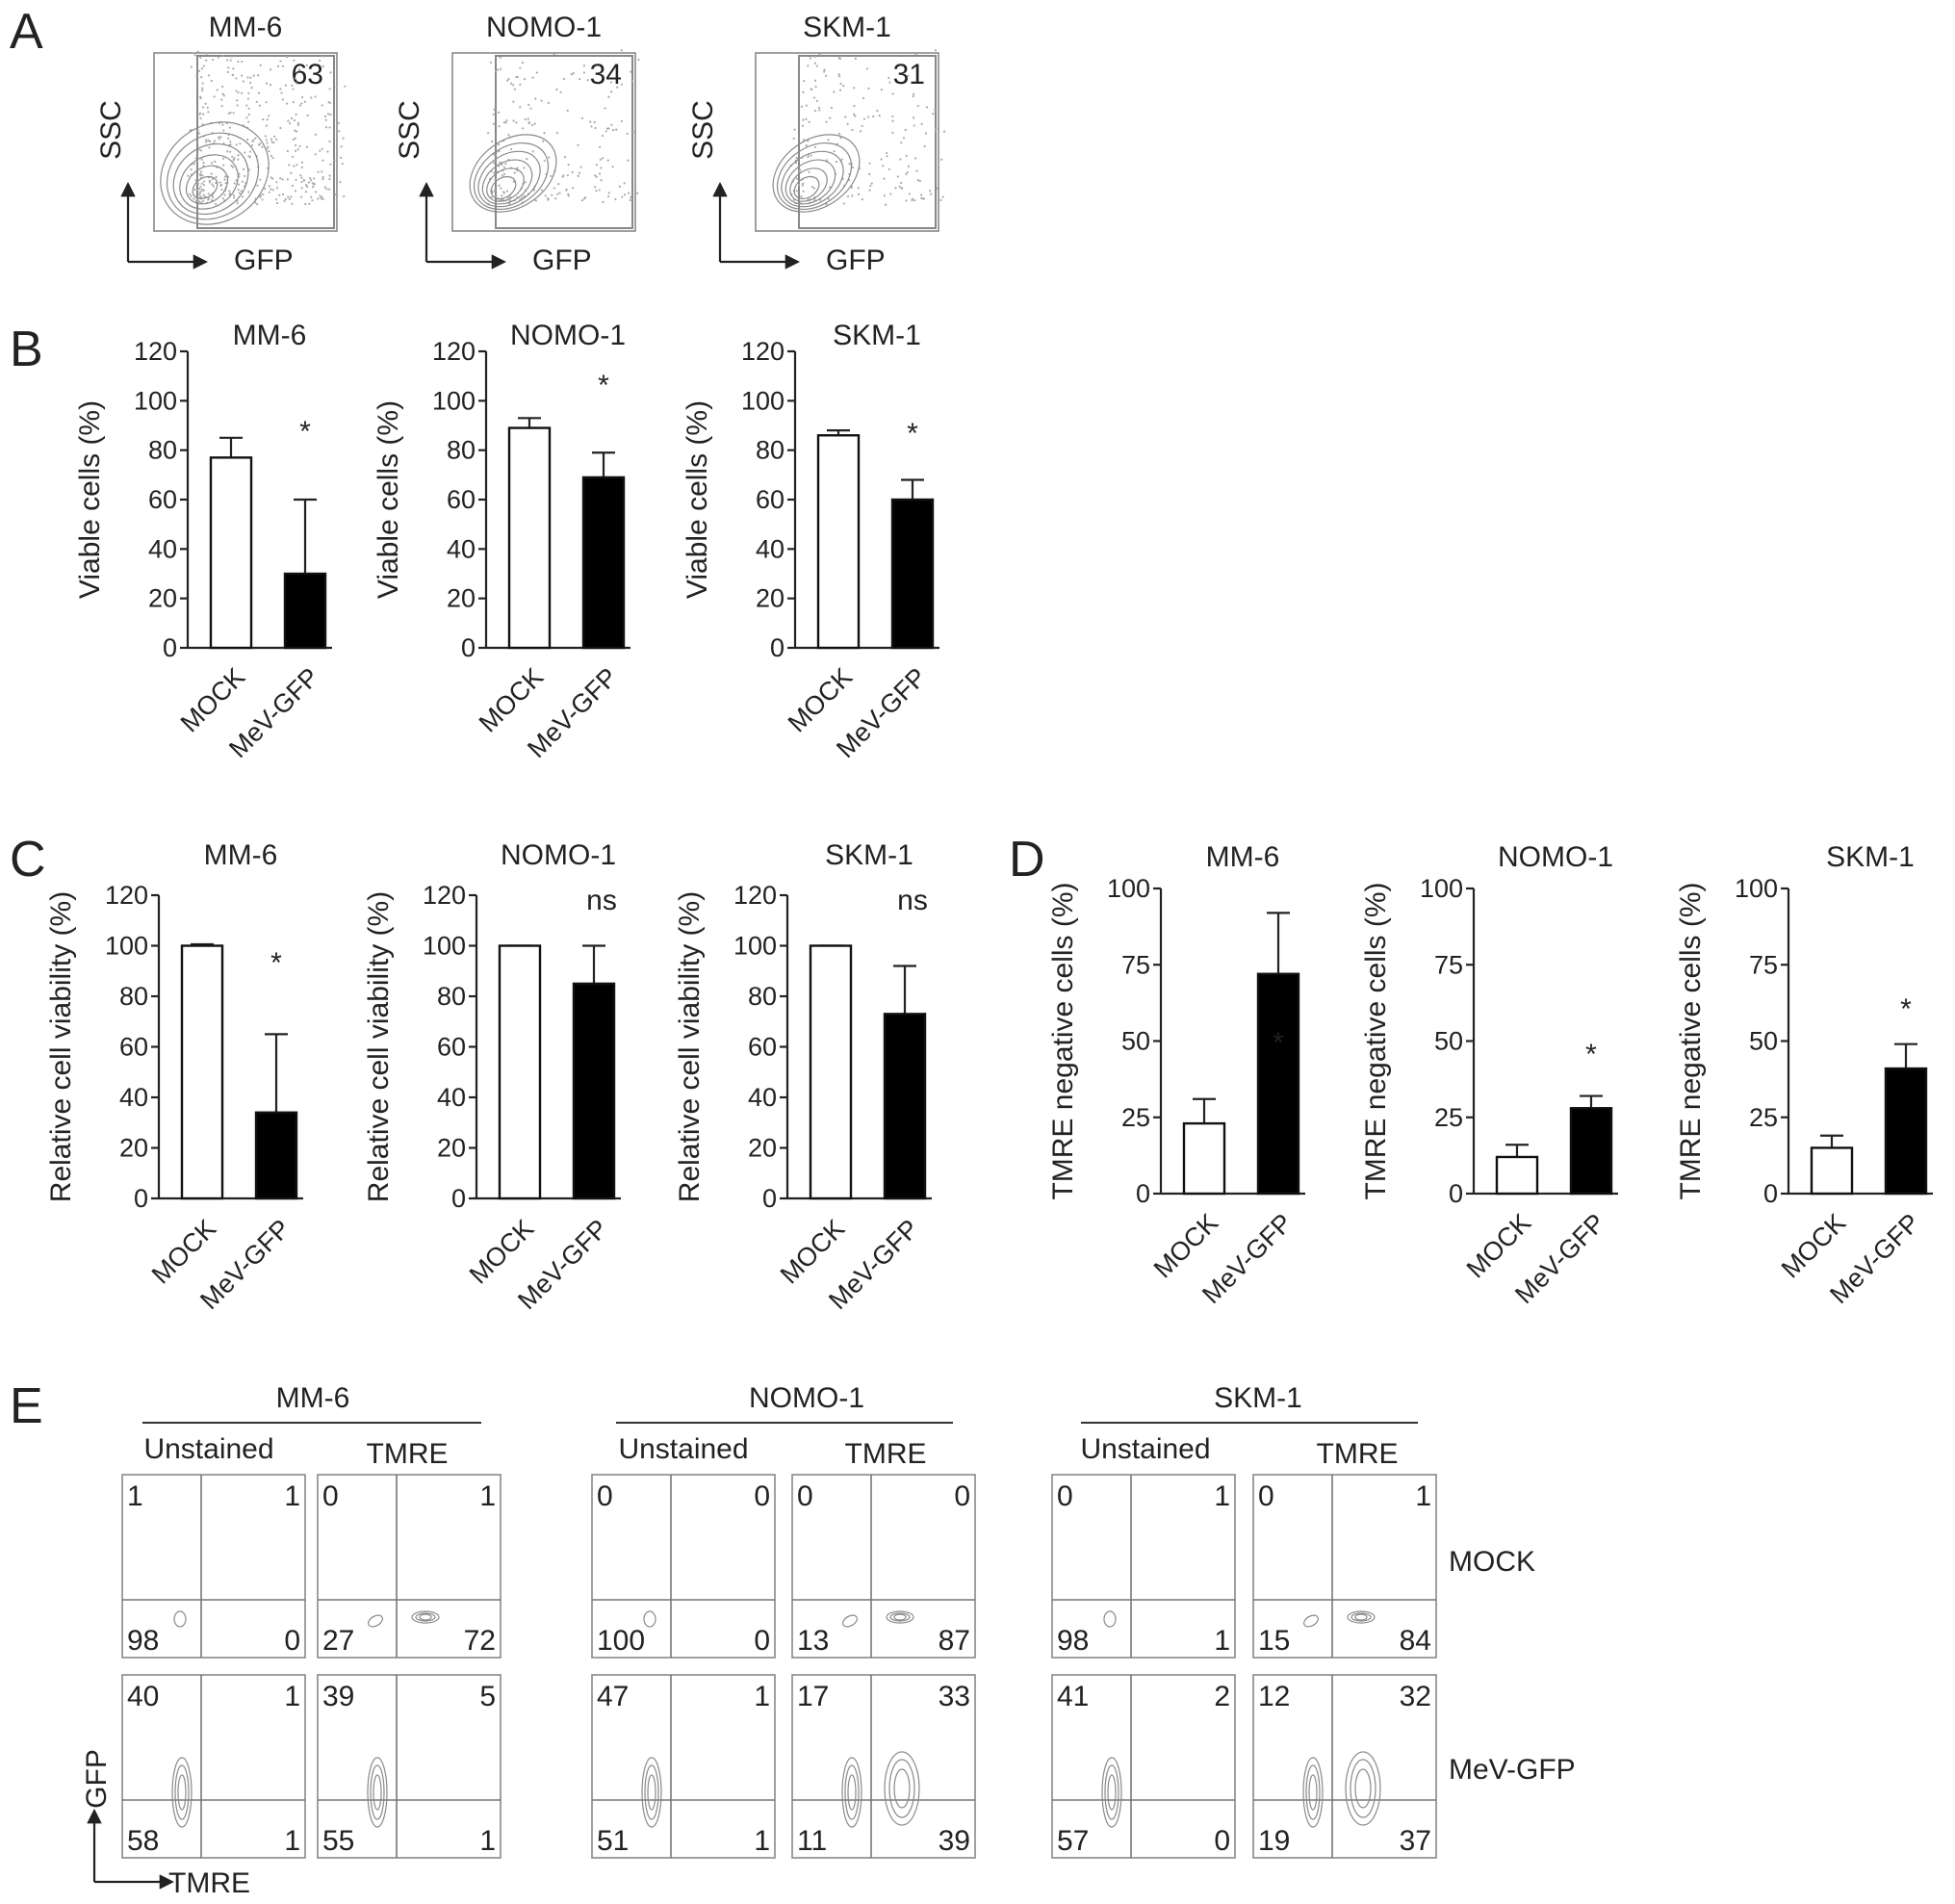 This screenshot has height=1904, width=1955. I want to click on quadrant-plot: 0 1 27 72, so click(409, 1567).